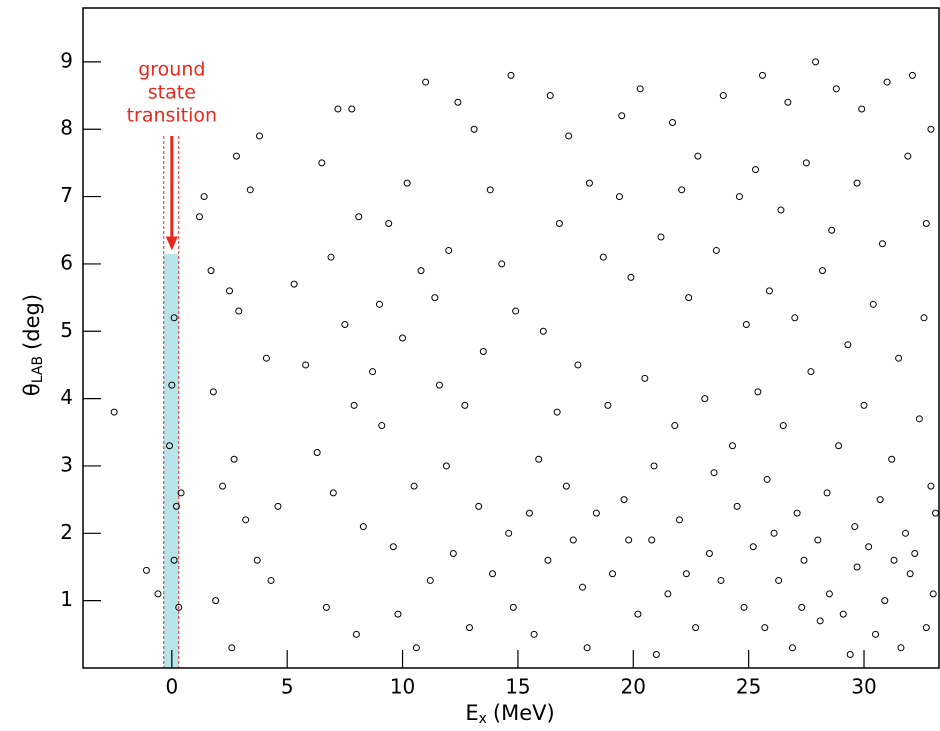 The width and height of the screenshot is (940, 731). What do you see at coordinates (171, 687) in the screenshot?
I see `x-tick-label: 0` at bounding box center [171, 687].